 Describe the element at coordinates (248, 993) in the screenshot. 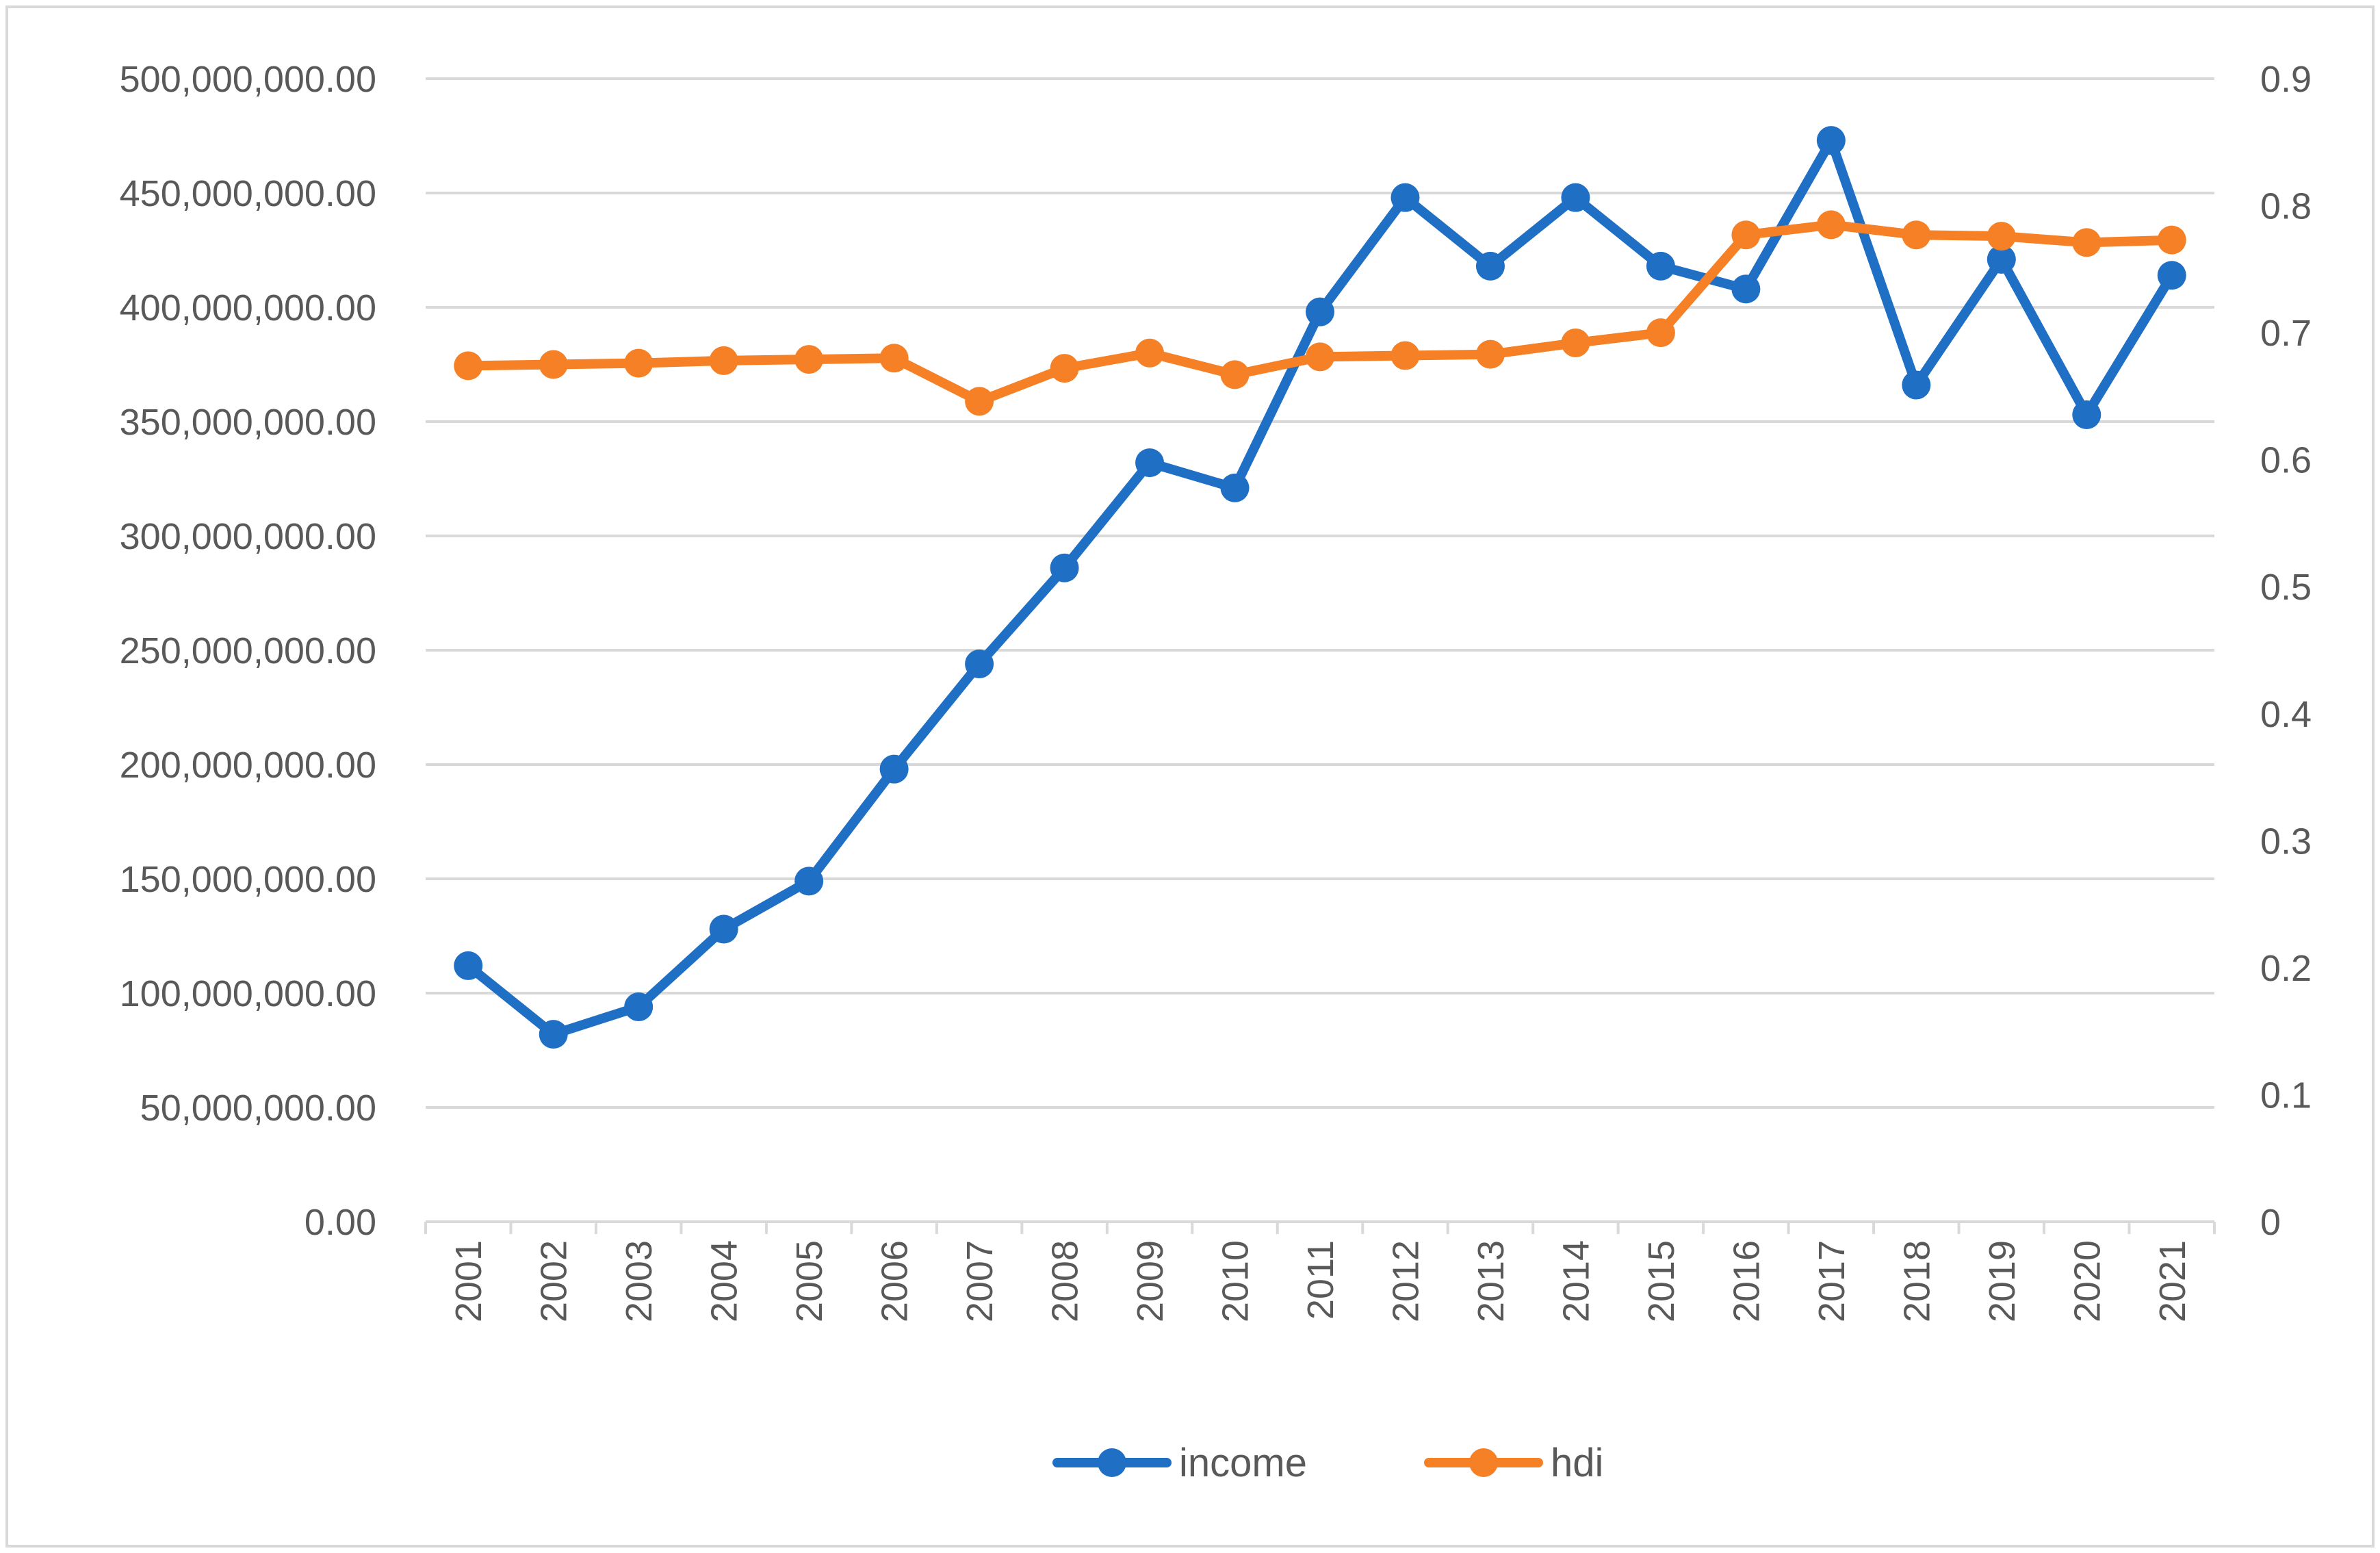

I see `left-tick-label: 100,000,000.00` at that location.